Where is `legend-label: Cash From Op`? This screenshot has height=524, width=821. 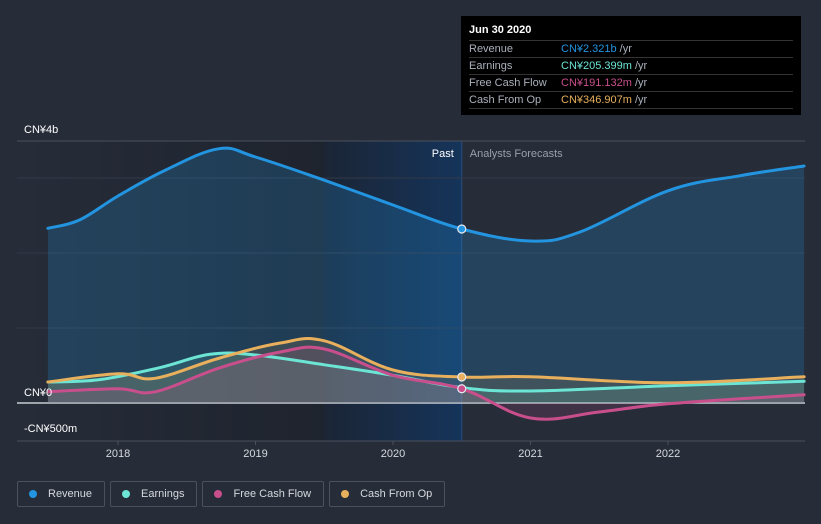 legend-label: Cash From Op is located at coordinates (396, 494).